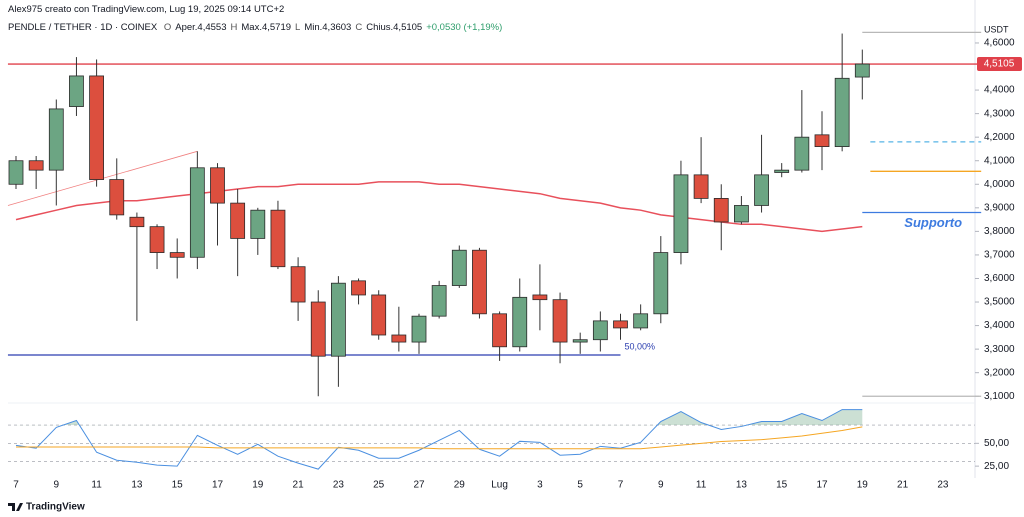  Describe the element at coordinates (328, 27) in the screenshot. I see `legend-item: Min.4,3603` at that location.